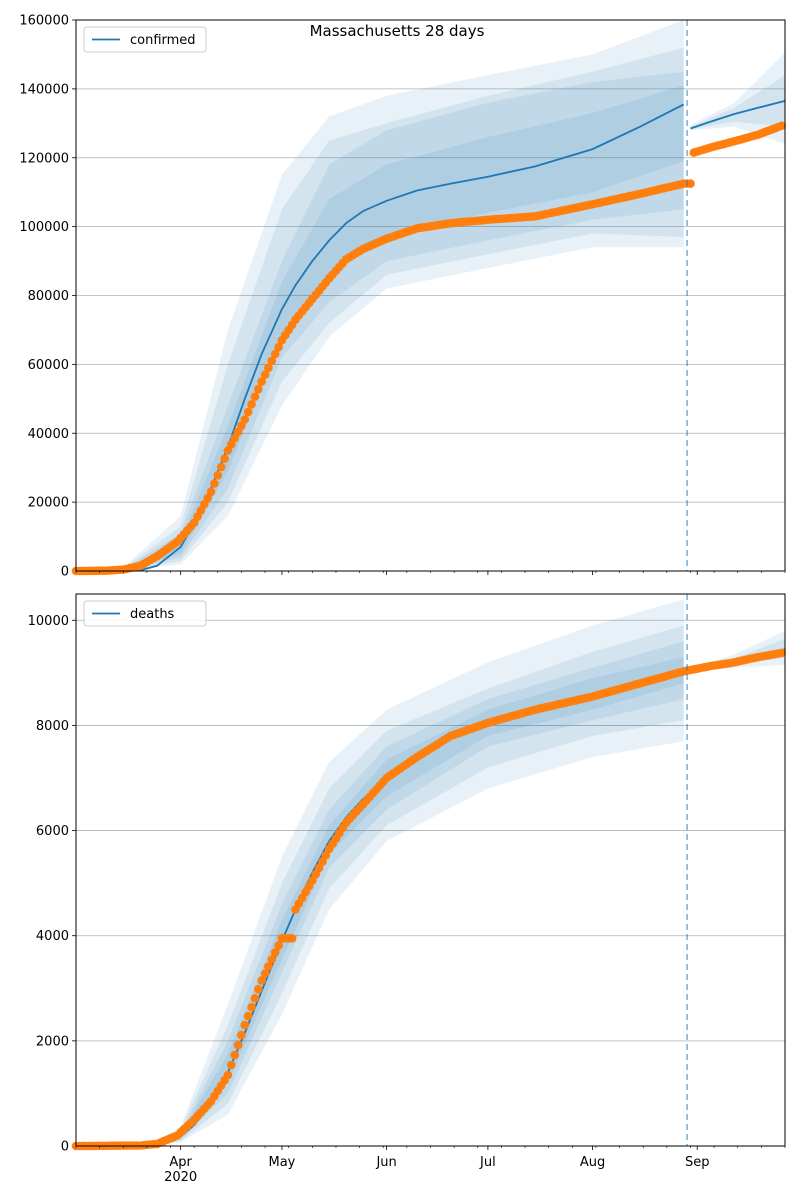 Image resolution: width=800 pixels, height=1204 pixels. Describe the element at coordinates (282, 1162) in the screenshot. I see `x-tick-label: May` at that location.